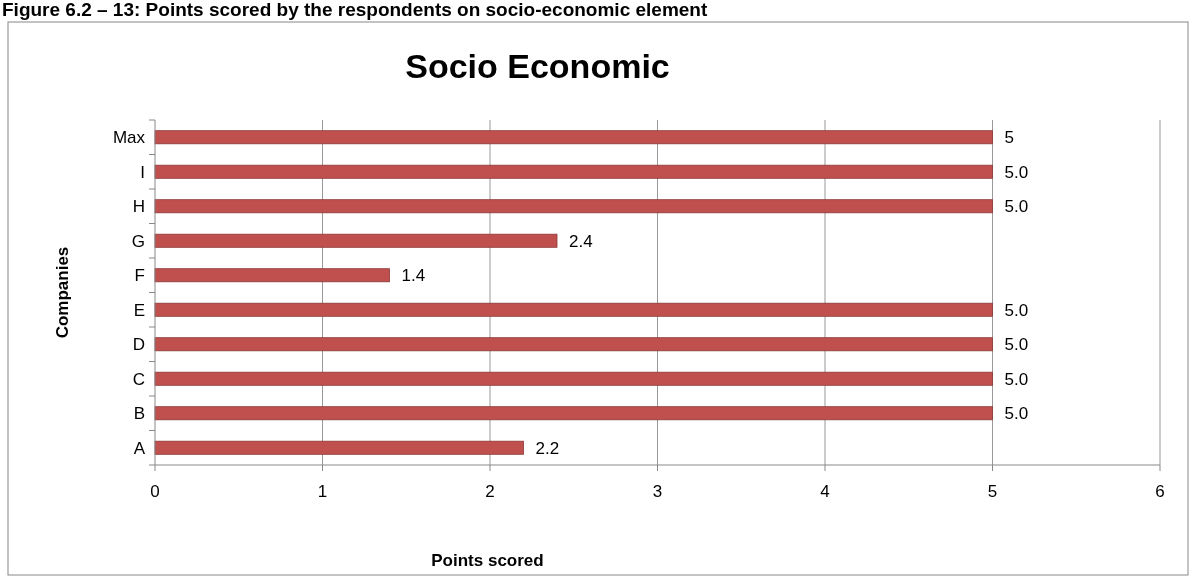  I want to click on y-tick-label: G, so click(138, 241).